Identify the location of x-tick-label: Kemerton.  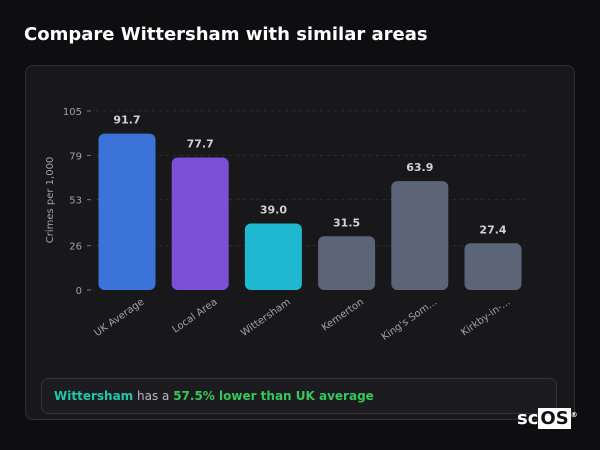
(343, 315).